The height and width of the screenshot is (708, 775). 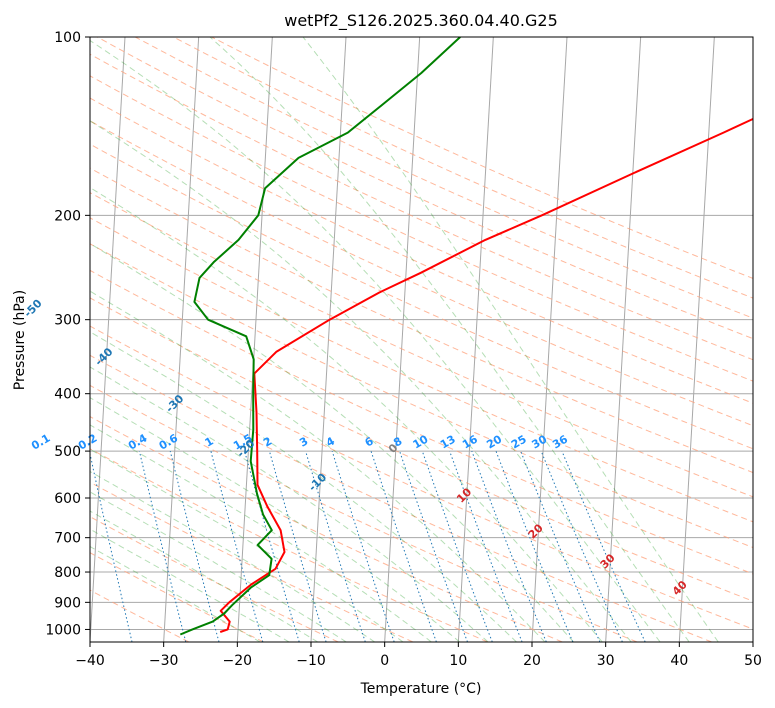 What do you see at coordinates (267, 442) in the screenshot?
I see `mixing-ratio-label: 2` at bounding box center [267, 442].